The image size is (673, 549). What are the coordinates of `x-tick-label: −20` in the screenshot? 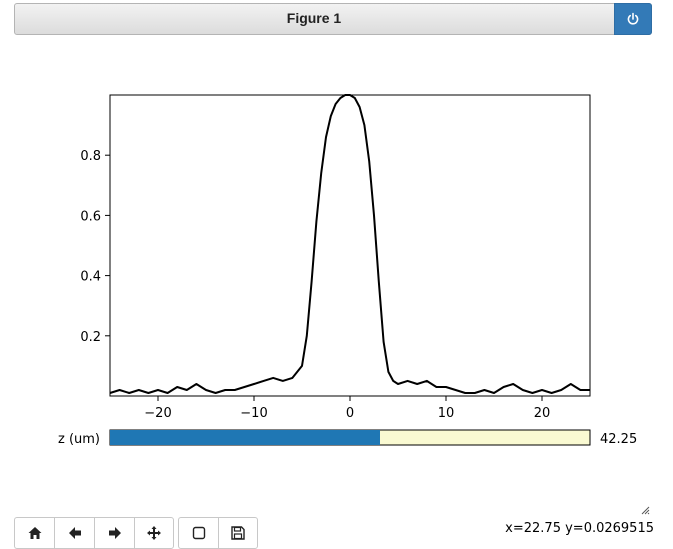 It's located at (157, 413).